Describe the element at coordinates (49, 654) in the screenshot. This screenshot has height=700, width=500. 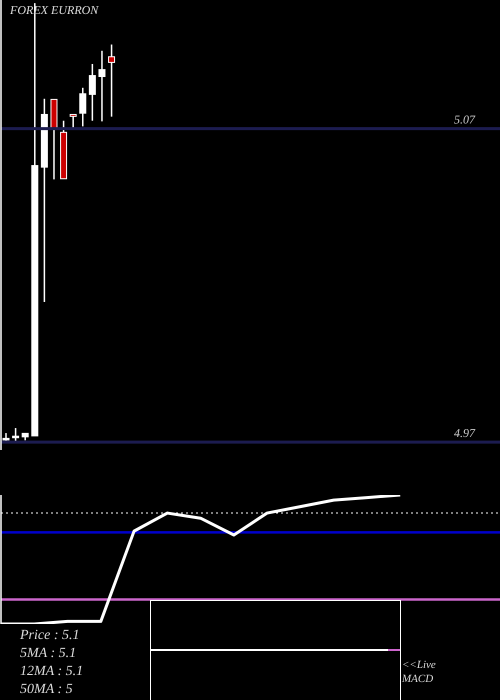
I see `text: 5MA : 5.1` at that location.